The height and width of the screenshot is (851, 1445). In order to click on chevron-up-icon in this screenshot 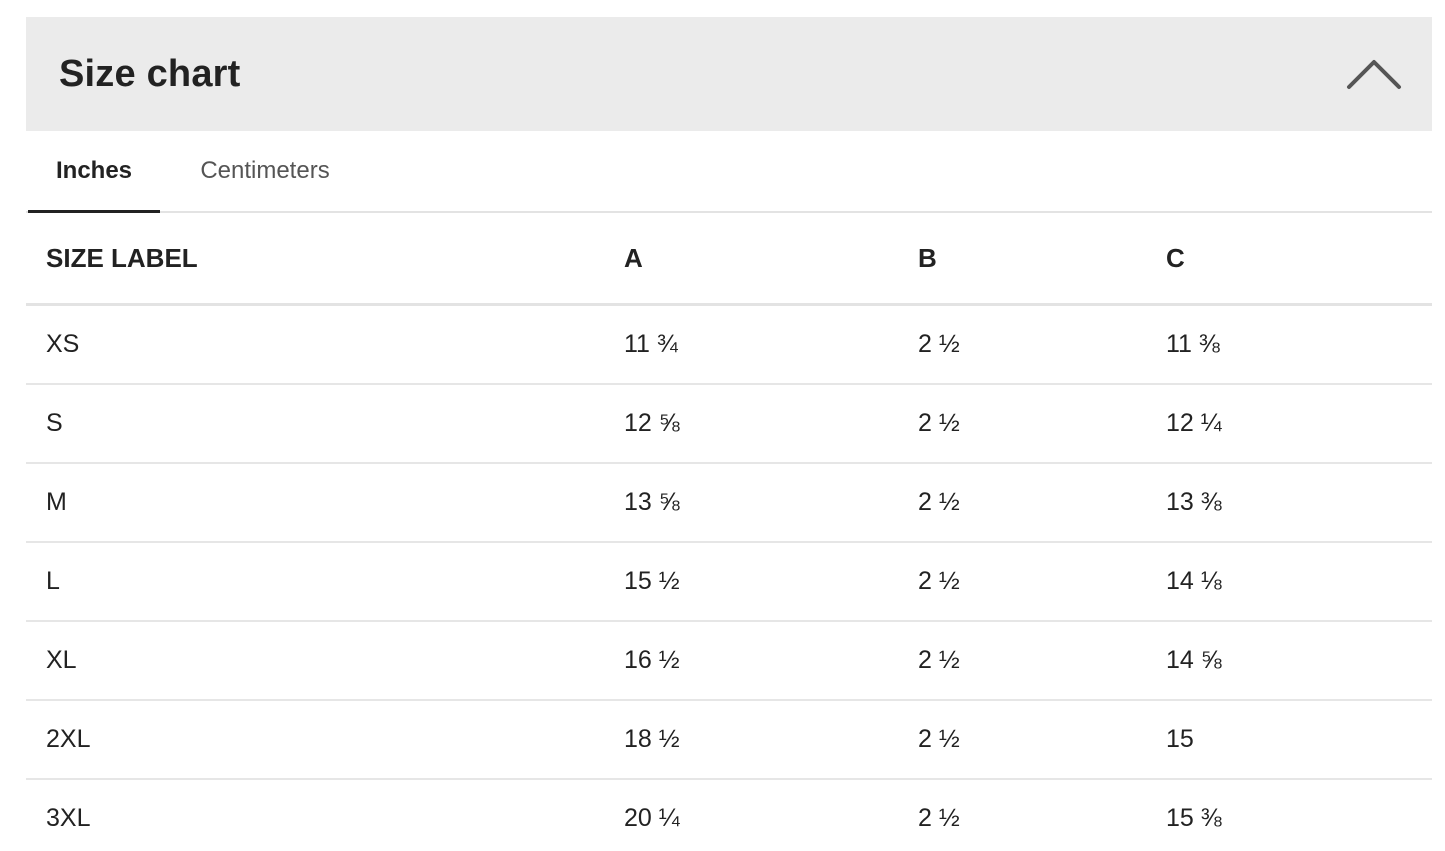, I will do `click(1374, 74)`.